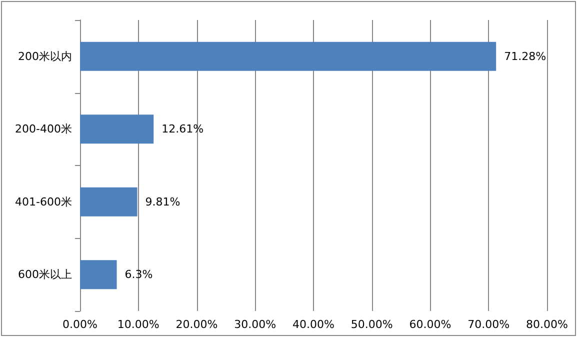 The height and width of the screenshot is (337, 577). What do you see at coordinates (525, 56) in the screenshot?
I see `data-label: 71.28%` at bounding box center [525, 56].